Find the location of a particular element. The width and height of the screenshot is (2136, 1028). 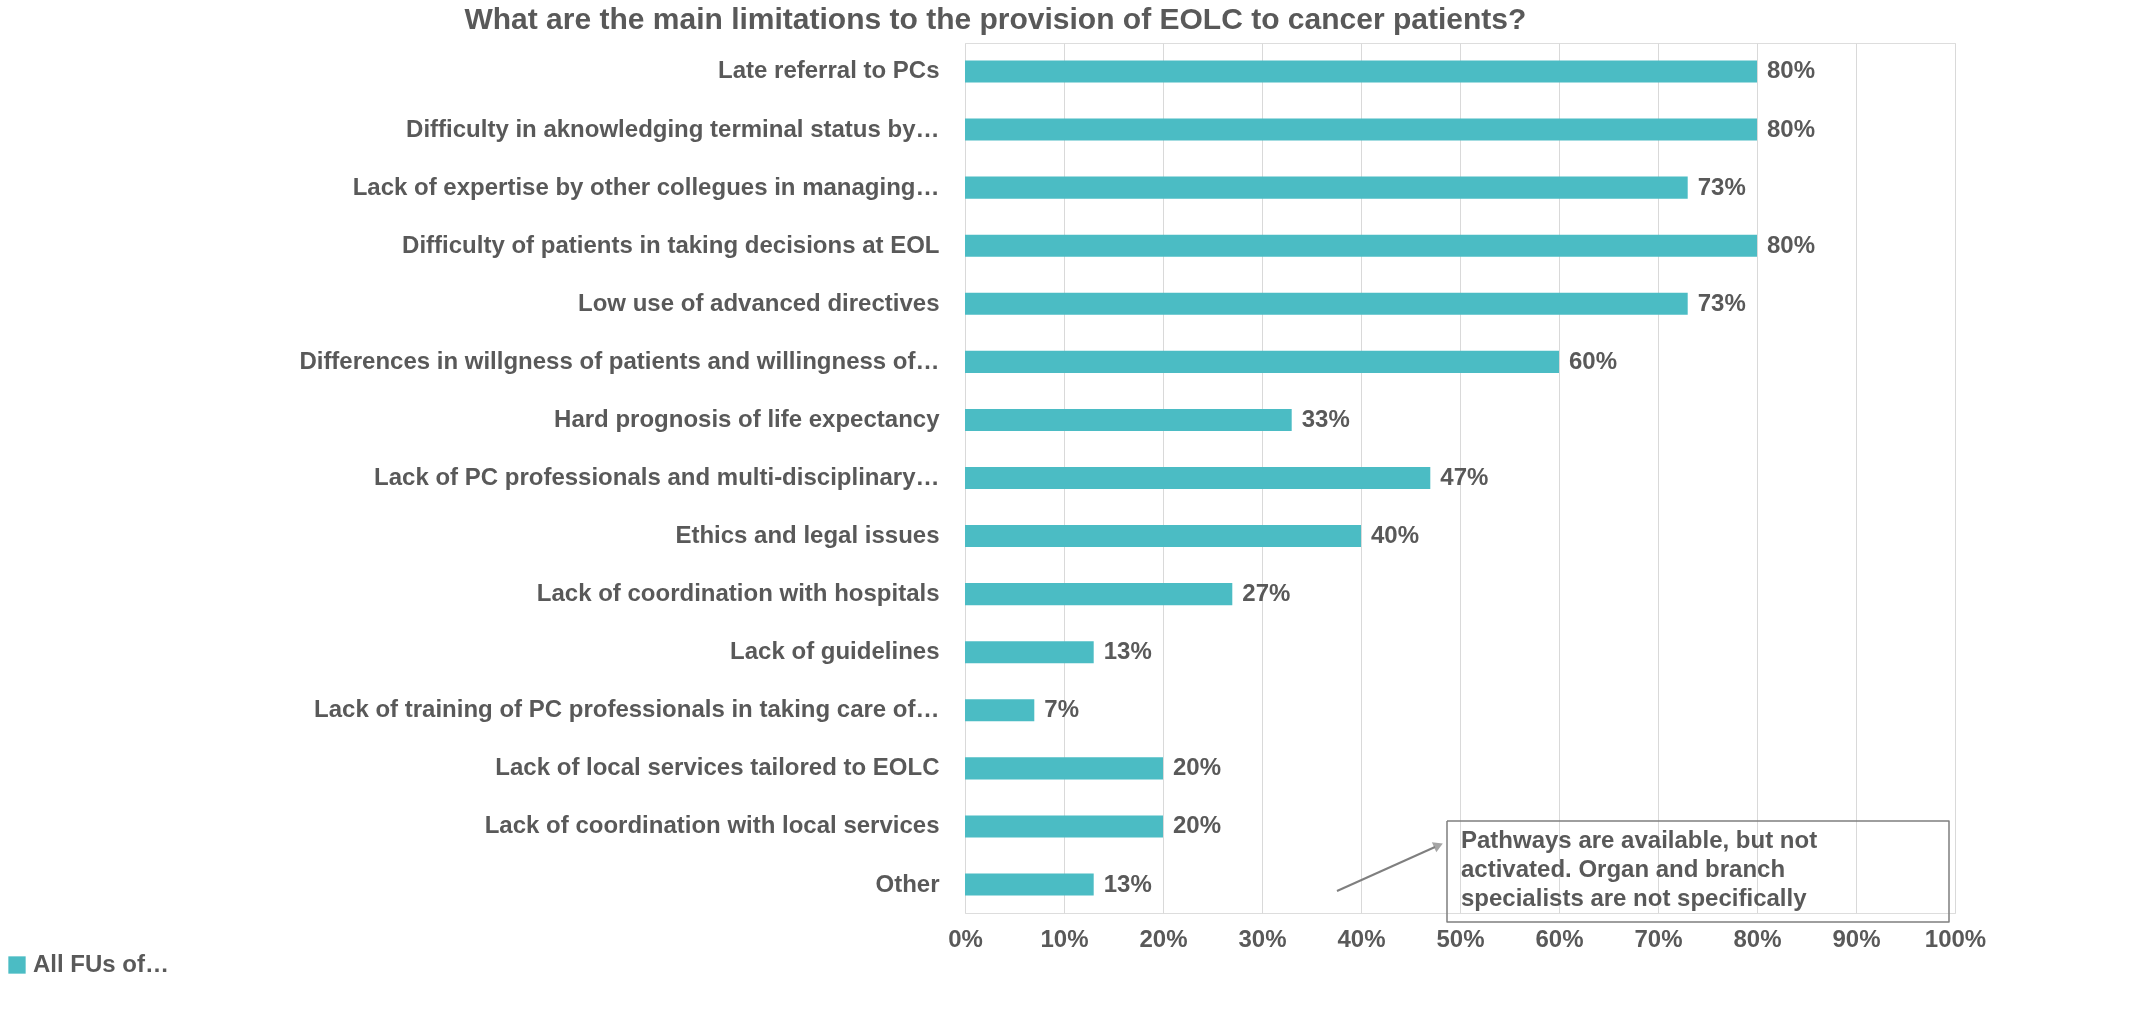

y-tick-label: Late referral to PCs is located at coordinates (829, 70).